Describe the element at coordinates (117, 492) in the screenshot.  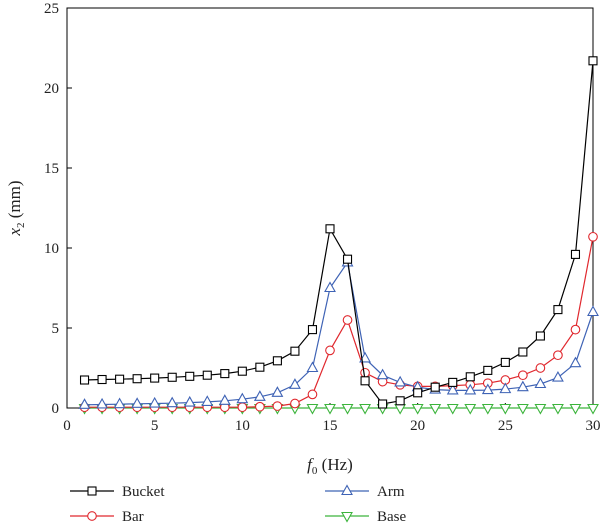
I see `legend-item-bucket: Bucket` at that location.